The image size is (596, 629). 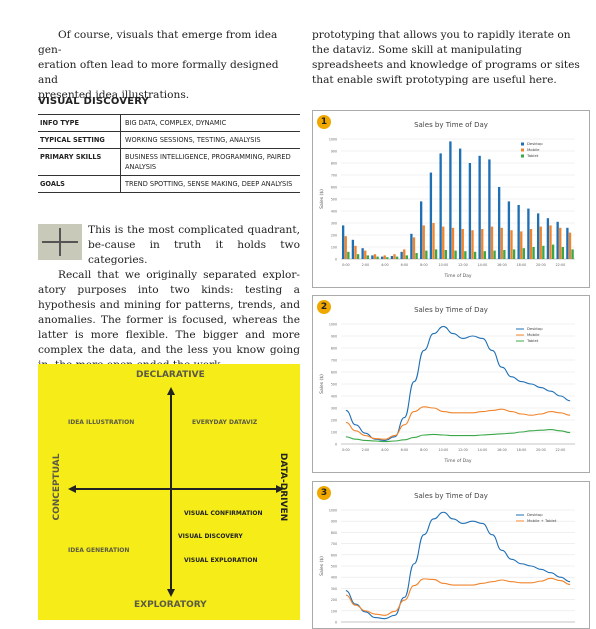 I want to click on x-tick-label: 10:00, so click(x=443, y=265).